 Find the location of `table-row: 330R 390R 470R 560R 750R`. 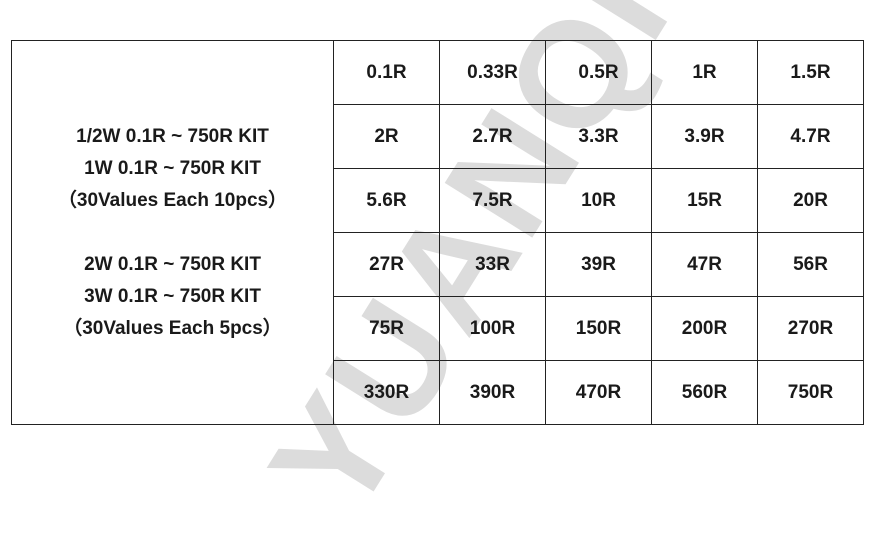

table-row: 330R 390R 470R 560R 750R is located at coordinates (438, 392).